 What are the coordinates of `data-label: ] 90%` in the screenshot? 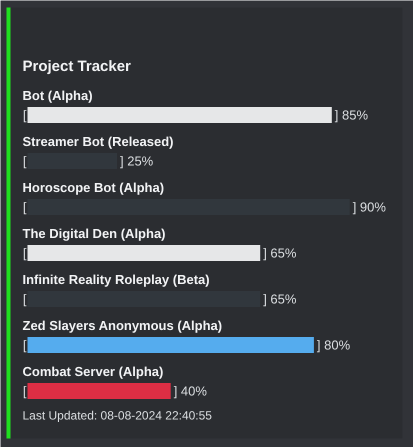 It's located at (369, 207).